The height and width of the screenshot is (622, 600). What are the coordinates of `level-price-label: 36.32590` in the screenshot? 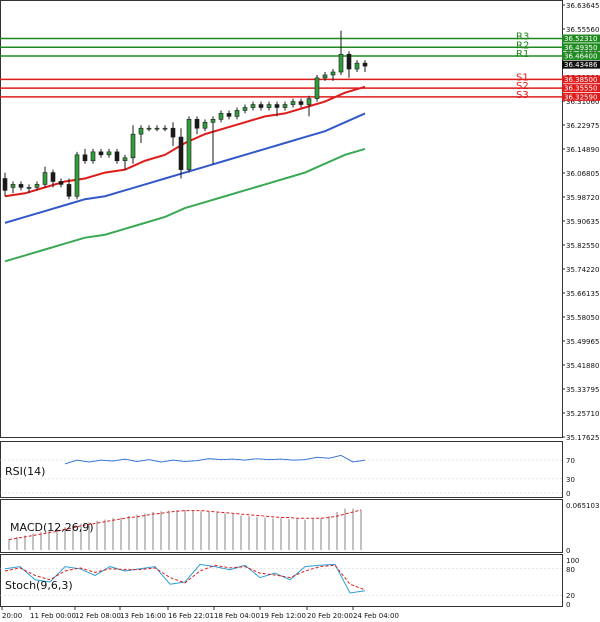 It's located at (580, 97).